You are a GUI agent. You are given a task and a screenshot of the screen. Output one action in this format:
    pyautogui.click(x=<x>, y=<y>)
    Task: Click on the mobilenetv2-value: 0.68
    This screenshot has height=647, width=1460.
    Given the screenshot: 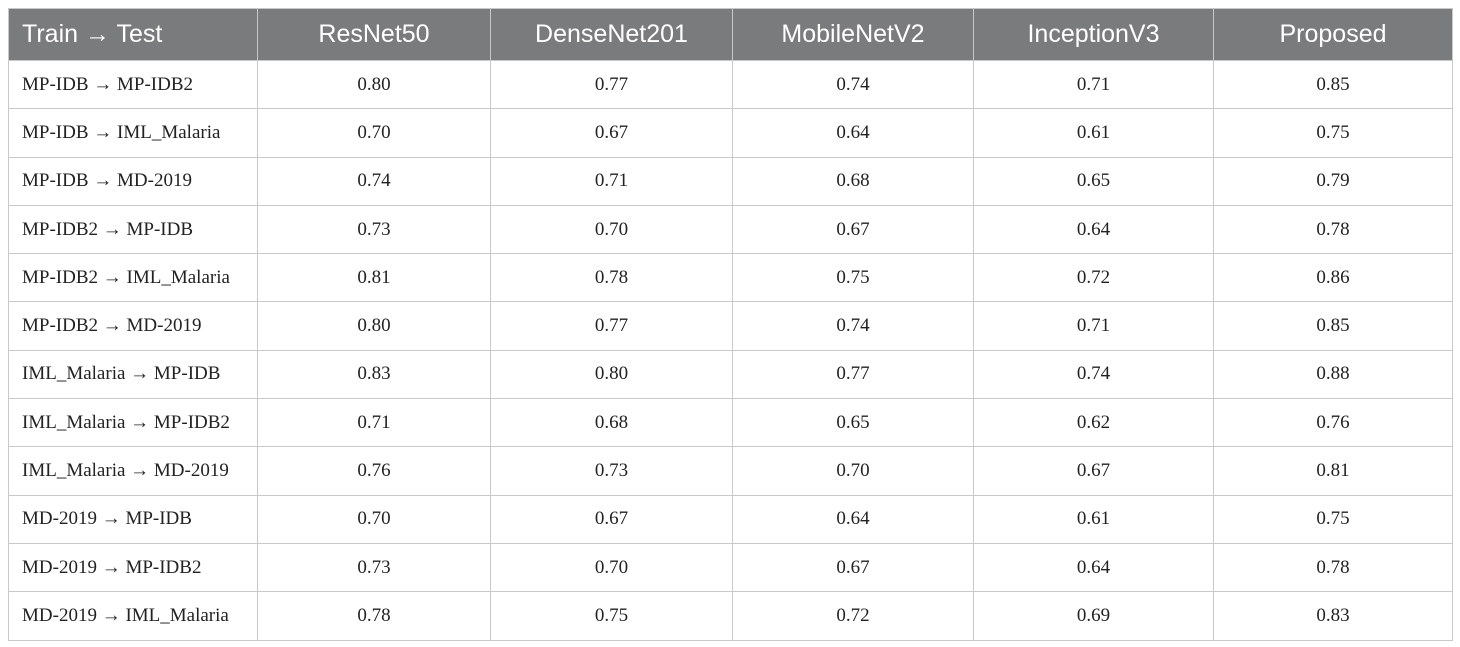 What is the action you would take?
    pyautogui.click(x=853, y=181)
    